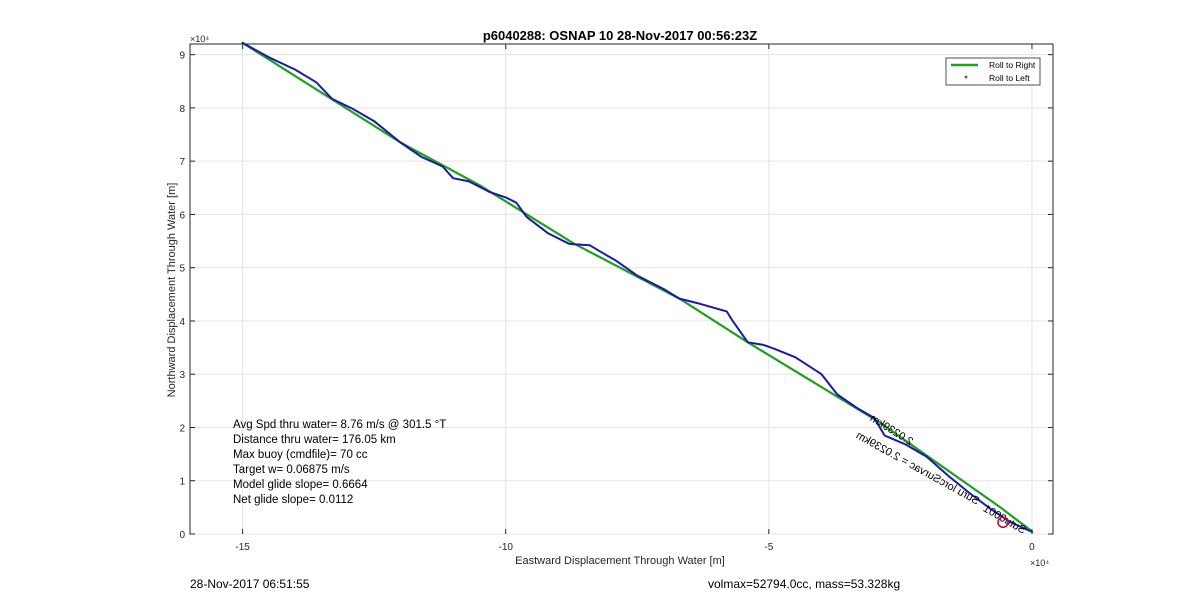 The width and height of the screenshot is (1200, 601). What do you see at coordinates (182, 109) in the screenshot?
I see `y-tick-label: 8` at bounding box center [182, 109].